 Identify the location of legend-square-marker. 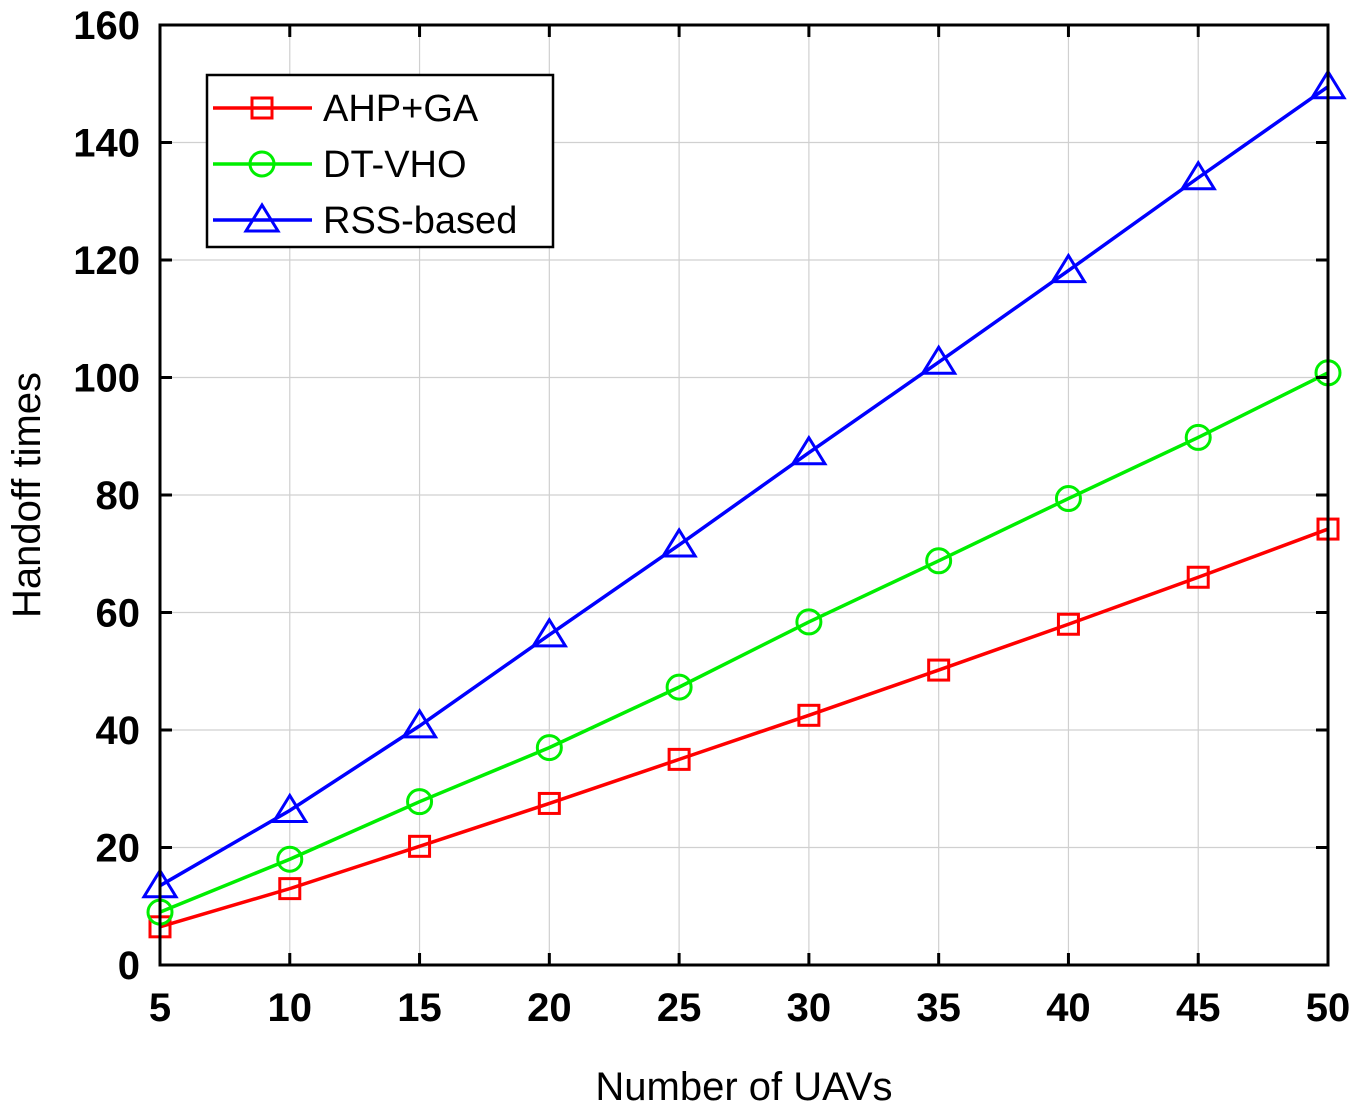
(262, 108).